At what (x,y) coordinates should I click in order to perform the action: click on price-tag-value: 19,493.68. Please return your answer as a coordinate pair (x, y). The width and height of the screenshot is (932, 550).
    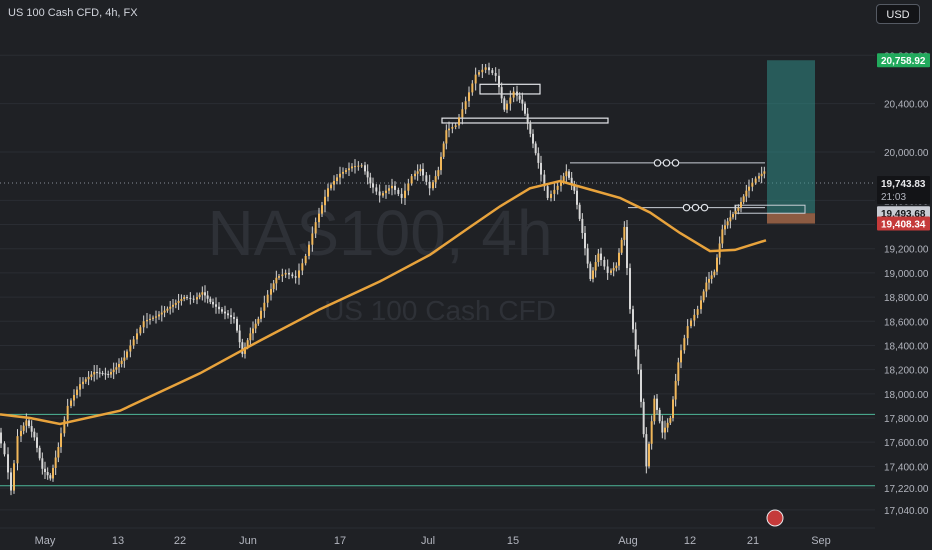
    Looking at the image, I should click on (903, 214).